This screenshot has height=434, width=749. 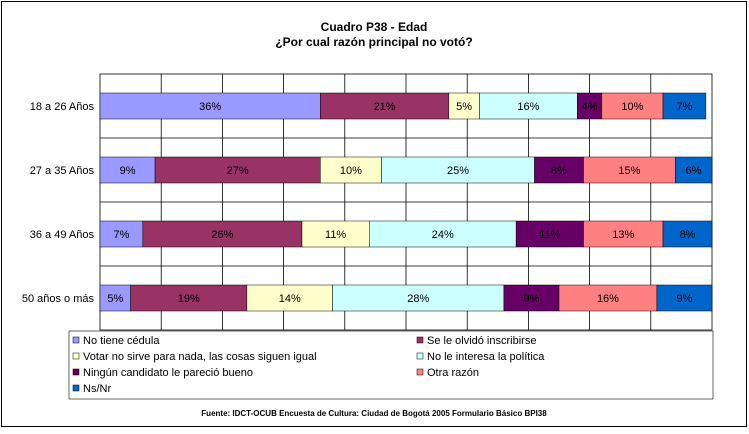 I want to click on legend-label: Se le olvidó inscribirse, so click(x=481, y=341).